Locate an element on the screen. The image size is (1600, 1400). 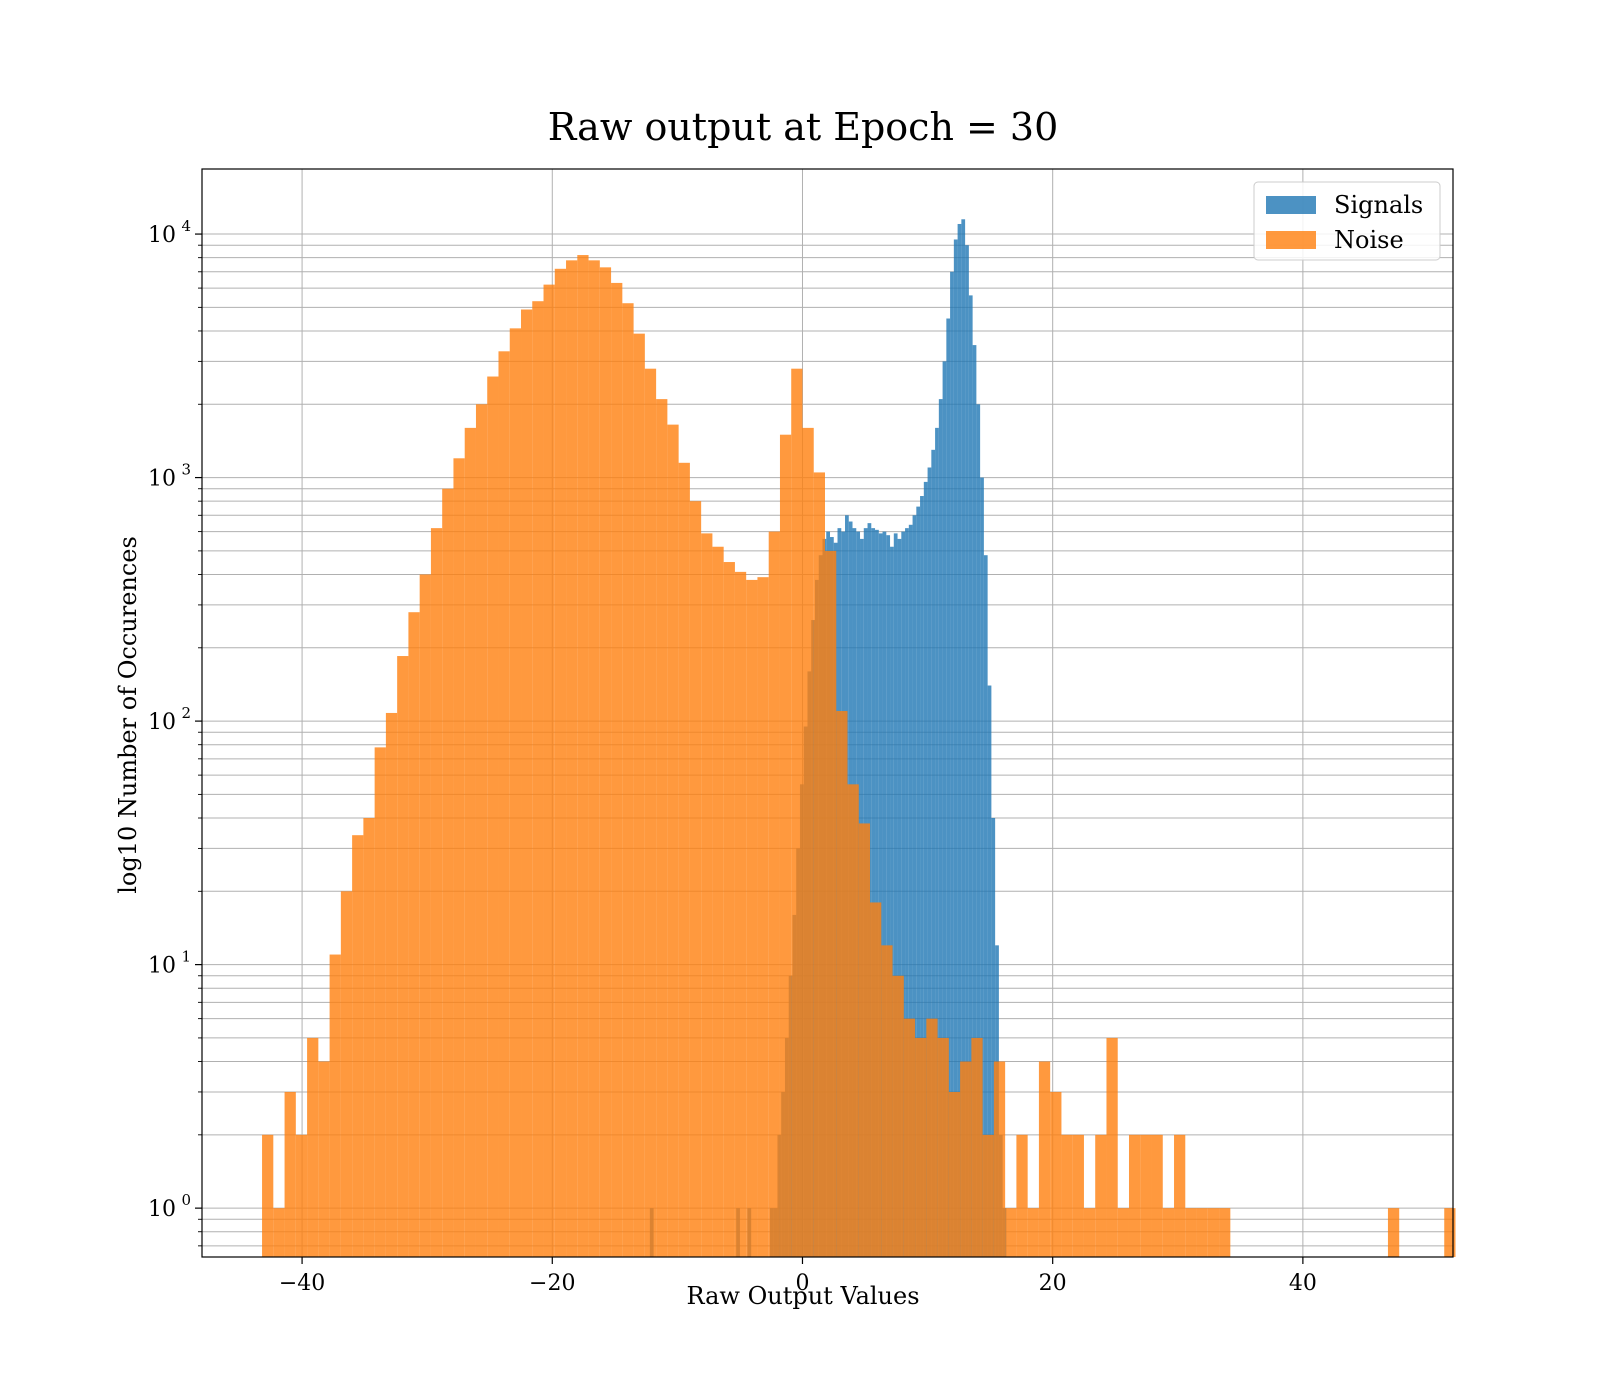
y-axis-label: log10 Number of Occurences is located at coordinates (128, 715).